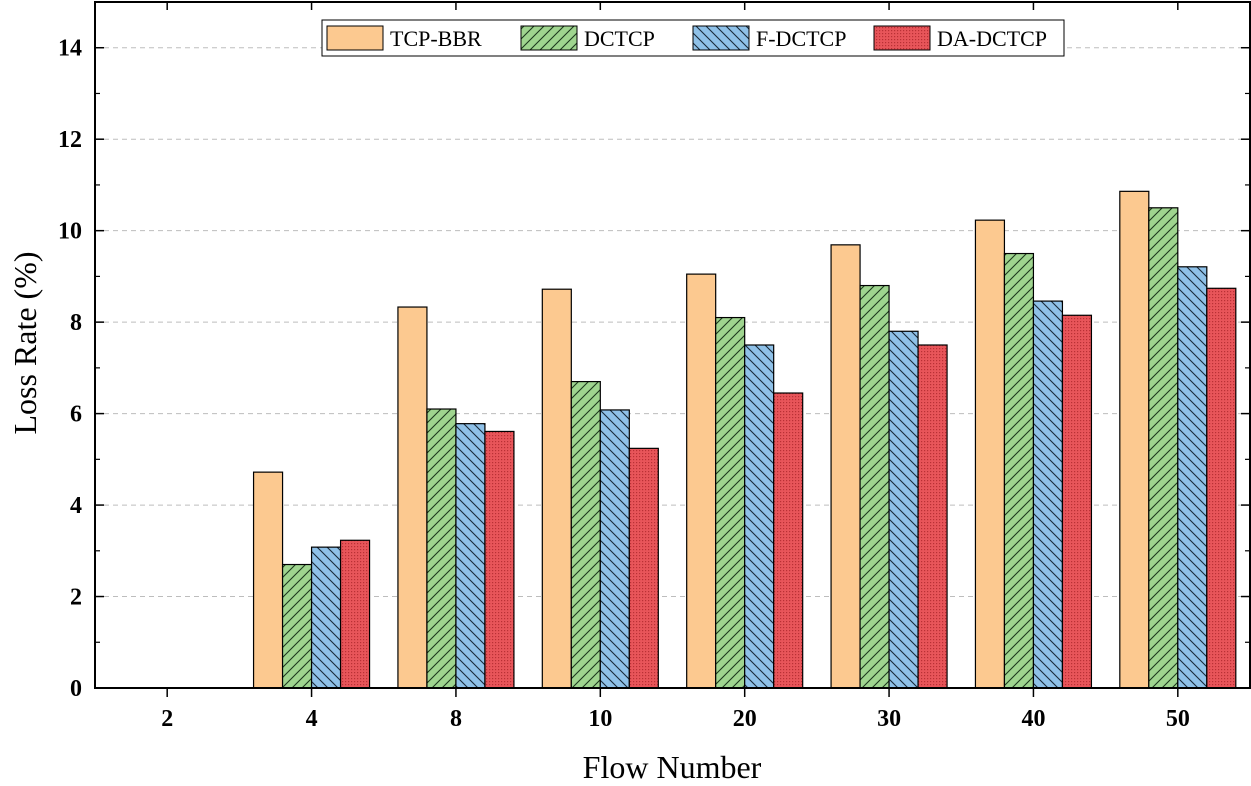 The image size is (1251, 786). What do you see at coordinates (992, 38) in the screenshot?
I see `legend-label-da-dctcp: DA-DCTCP` at bounding box center [992, 38].